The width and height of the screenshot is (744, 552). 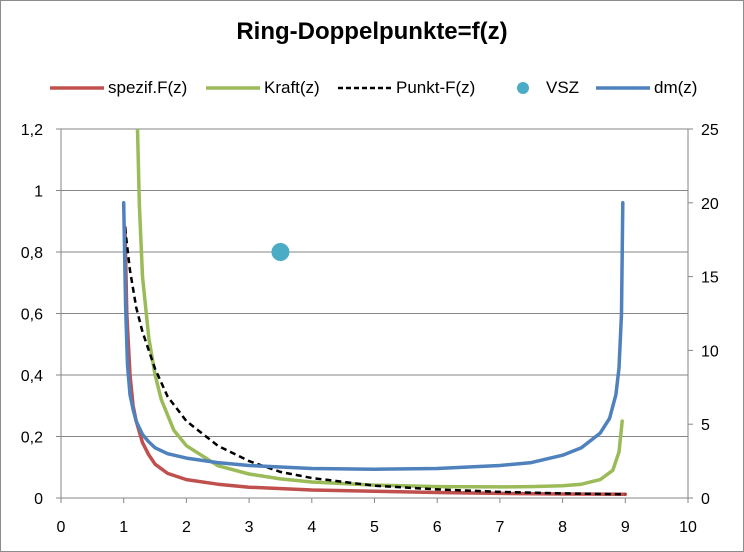 What do you see at coordinates (436, 87) in the screenshot?
I see `legend-label-punkt: Punkt-F(z)` at bounding box center [436, 87].